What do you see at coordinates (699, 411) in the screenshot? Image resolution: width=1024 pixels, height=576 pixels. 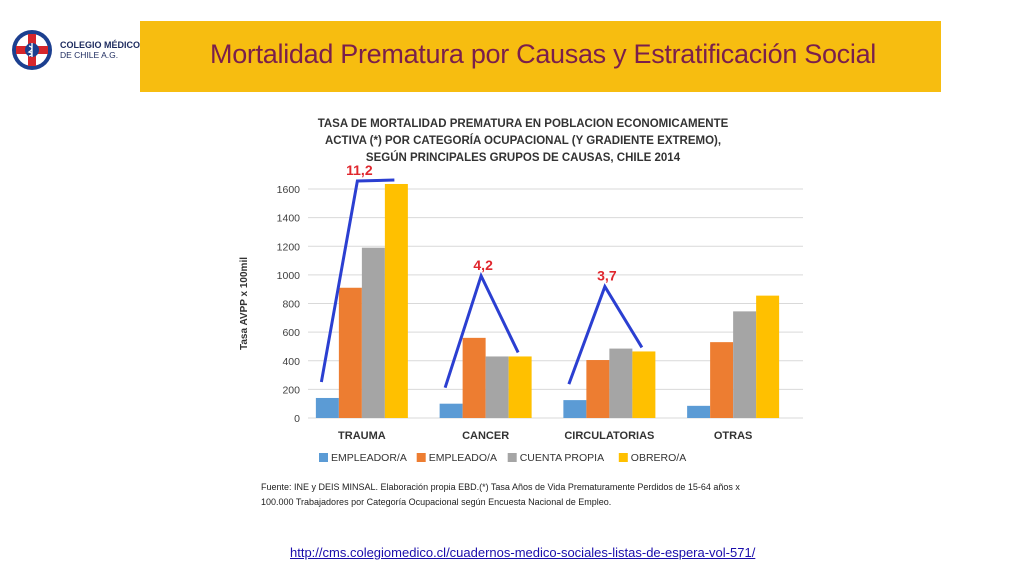 I see `bar-empleador-a-otras` at bounding box center [699, 411].